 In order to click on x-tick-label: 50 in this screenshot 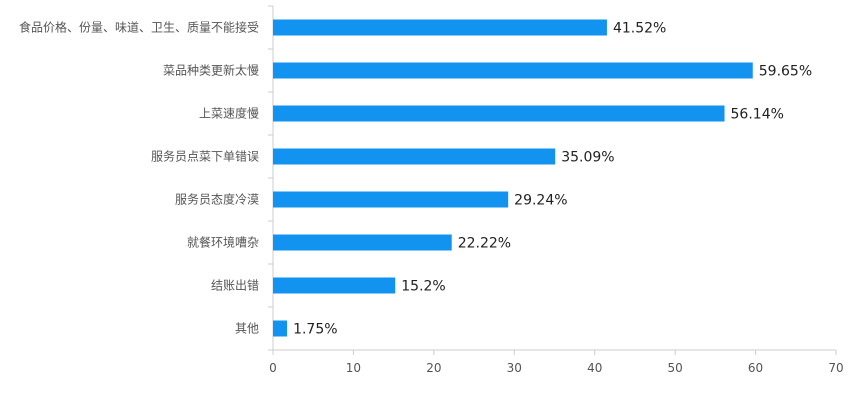, I will do `click(675, 368)`.